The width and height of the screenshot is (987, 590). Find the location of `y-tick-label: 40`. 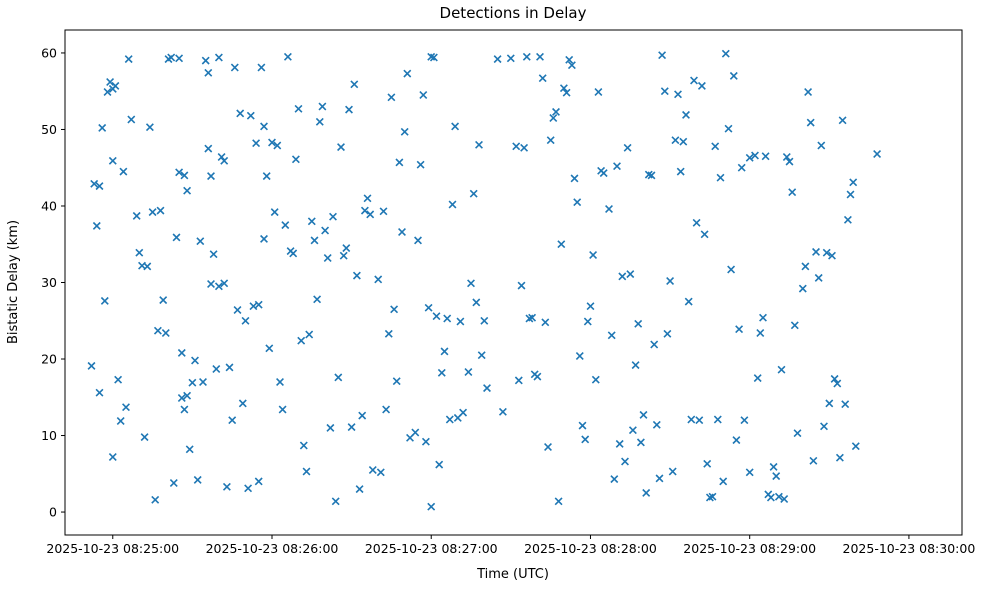

y-tick-label: 40 is located at coordinates (49, 205).